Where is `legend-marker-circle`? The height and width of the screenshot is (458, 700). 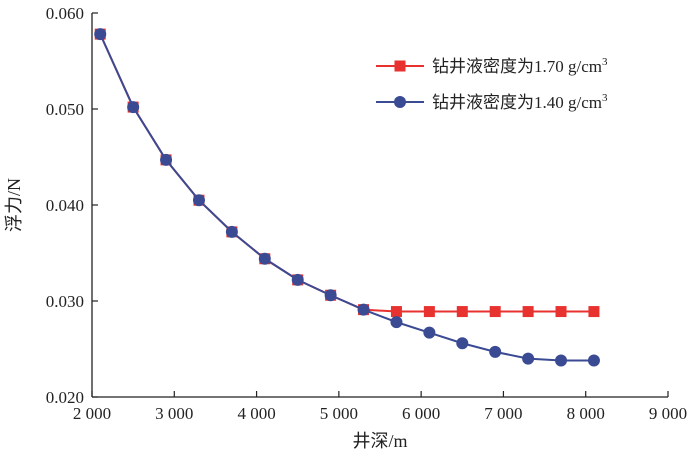 legend-marker-circle is located at coordinates (400, 102).